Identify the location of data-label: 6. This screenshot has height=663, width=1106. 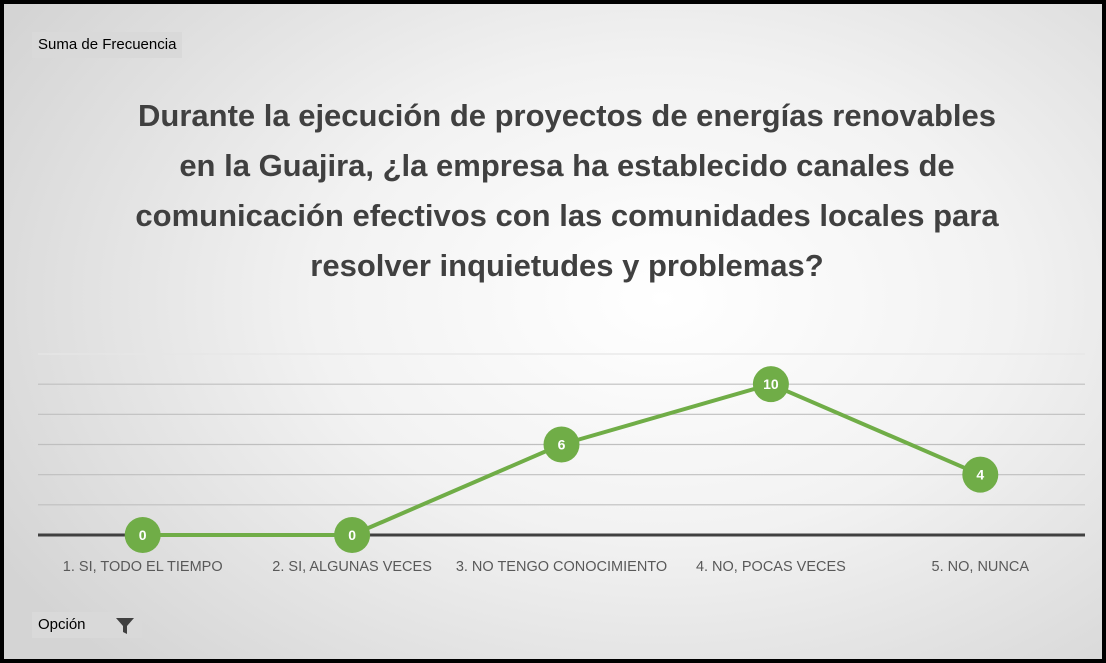
(562, 445).